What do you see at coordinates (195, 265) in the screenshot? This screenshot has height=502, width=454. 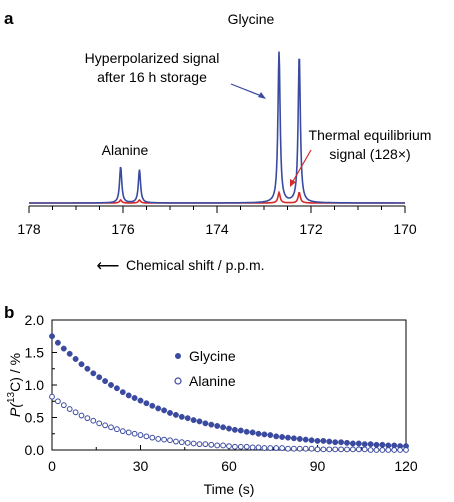 I see `nmr-x-axis-label: Chemical shift / p.p.m.` at bounding box center [195, 265].